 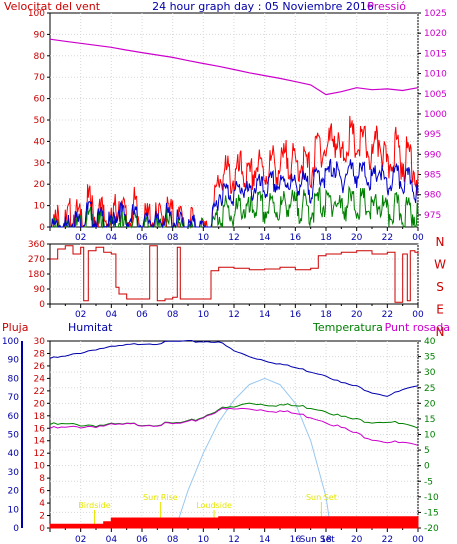 I want to click on humidity-y-tick-label: 60, so click(x=14, y=417).